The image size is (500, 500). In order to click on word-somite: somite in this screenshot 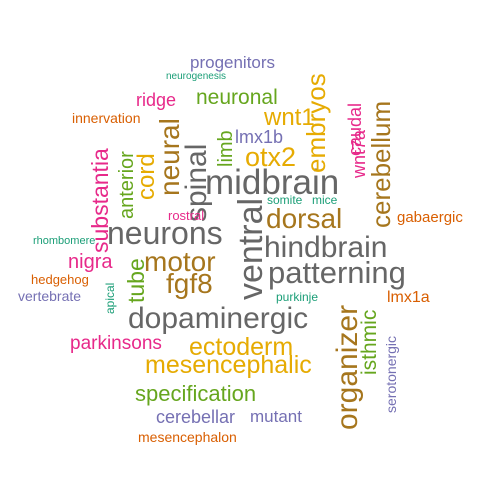, I will do `click(285, 200)`.